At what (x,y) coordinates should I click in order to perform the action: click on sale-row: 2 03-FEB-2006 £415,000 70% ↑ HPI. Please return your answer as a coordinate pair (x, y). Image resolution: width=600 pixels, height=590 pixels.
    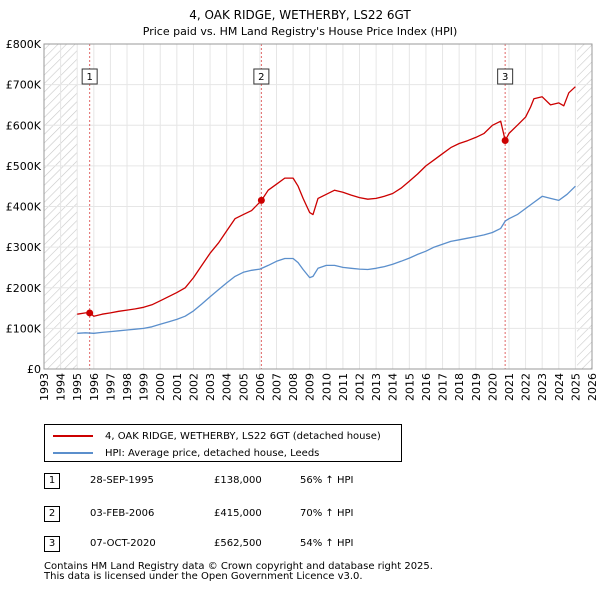
    Looking at the image, I should click on (244, 514).